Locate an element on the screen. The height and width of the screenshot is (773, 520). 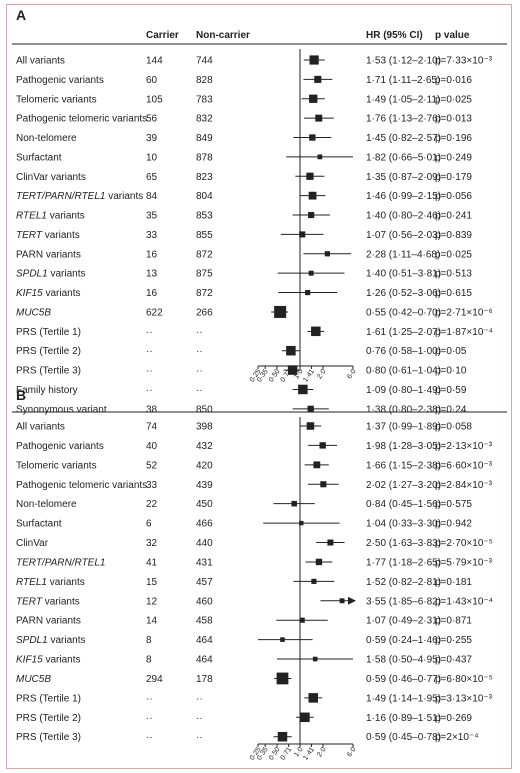
panel-a-p-value: p=1·87×10⁻⁴ is located at coordinates (464, 332).